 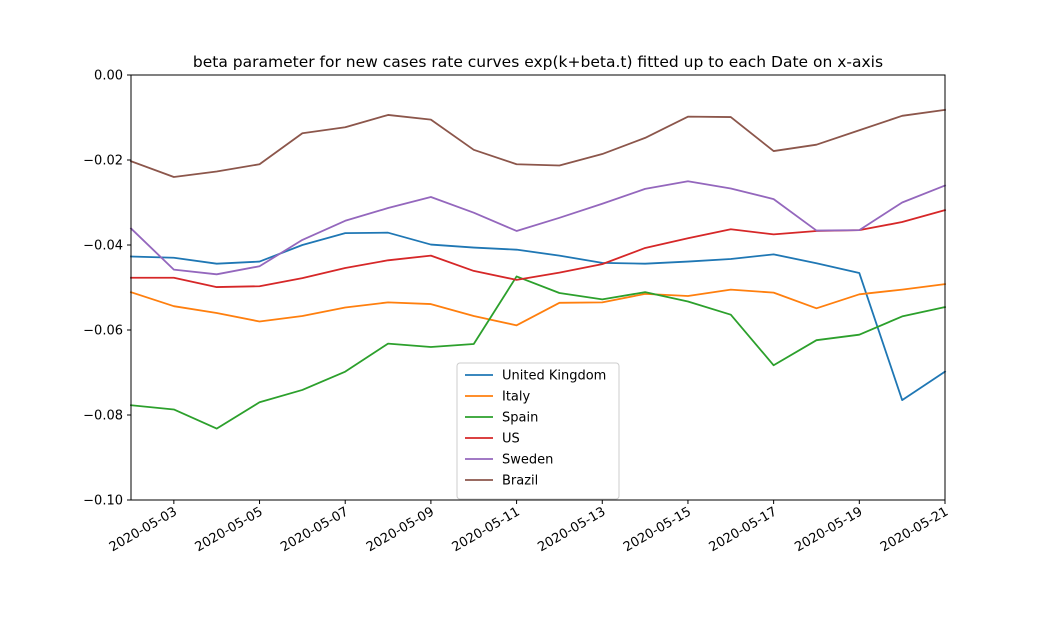 What do you see at coordinates (108, 76) in the screenshot?
I see `y-tick-label: 0.00` at bounding box center [108, 76].